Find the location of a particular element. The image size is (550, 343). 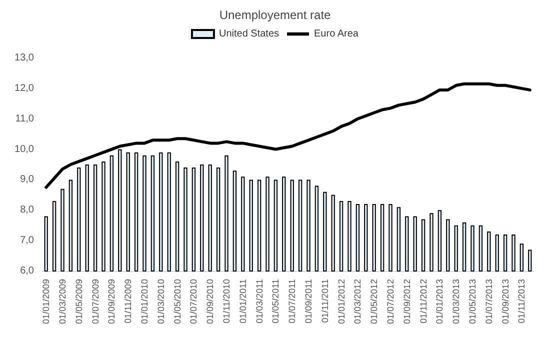

x-tick-label: 01/05/2012 is located at coordinates (374, 301).